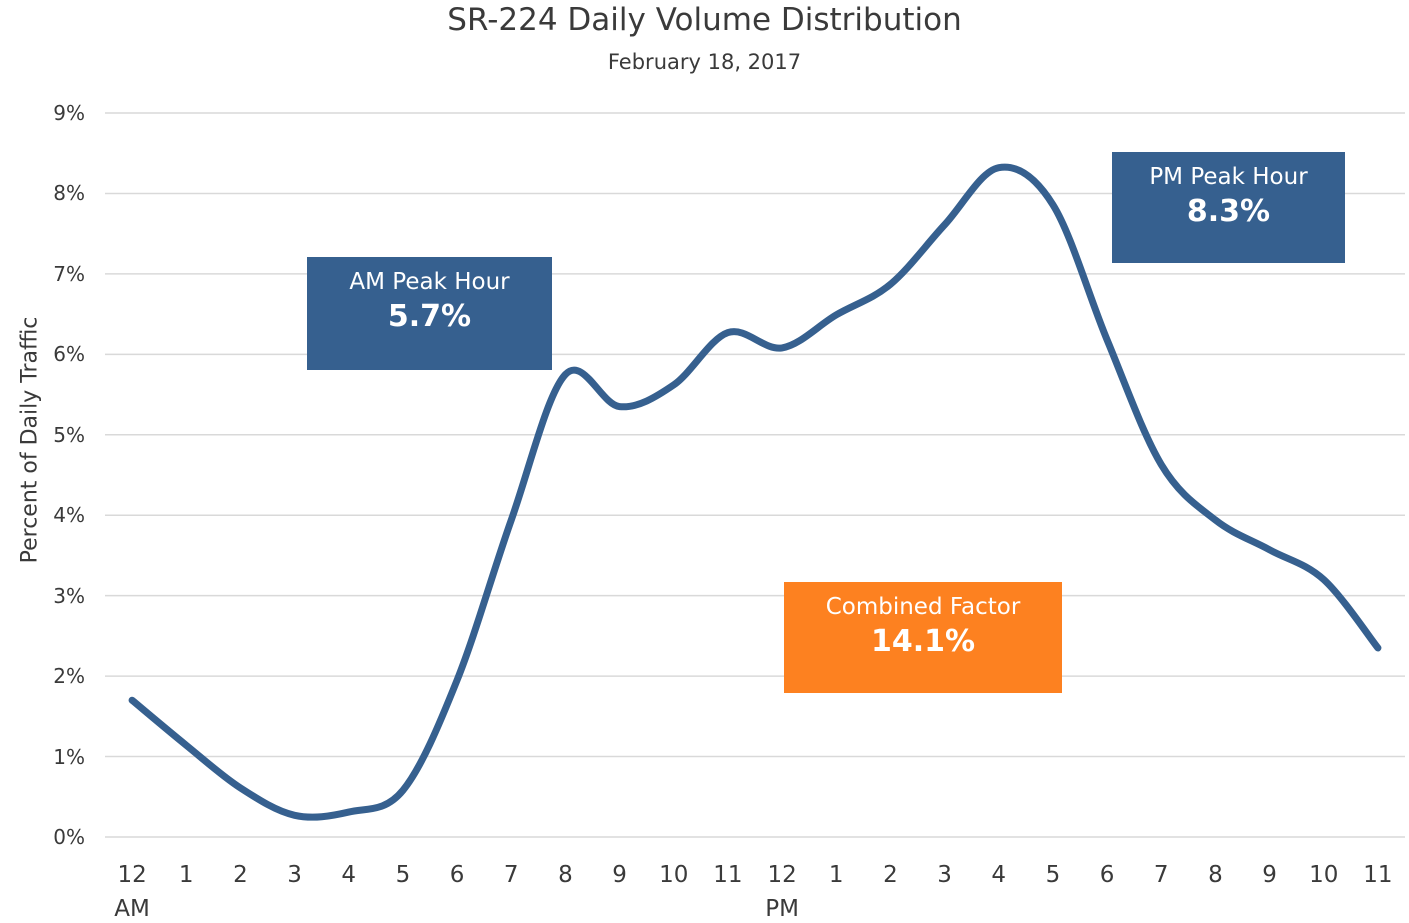 This screenshot has height=923, width=1409. What do you see at coordinates (69, 676) in the screenshot?
I see `y-tick-label: 2%` at bounding box center [69, 676].